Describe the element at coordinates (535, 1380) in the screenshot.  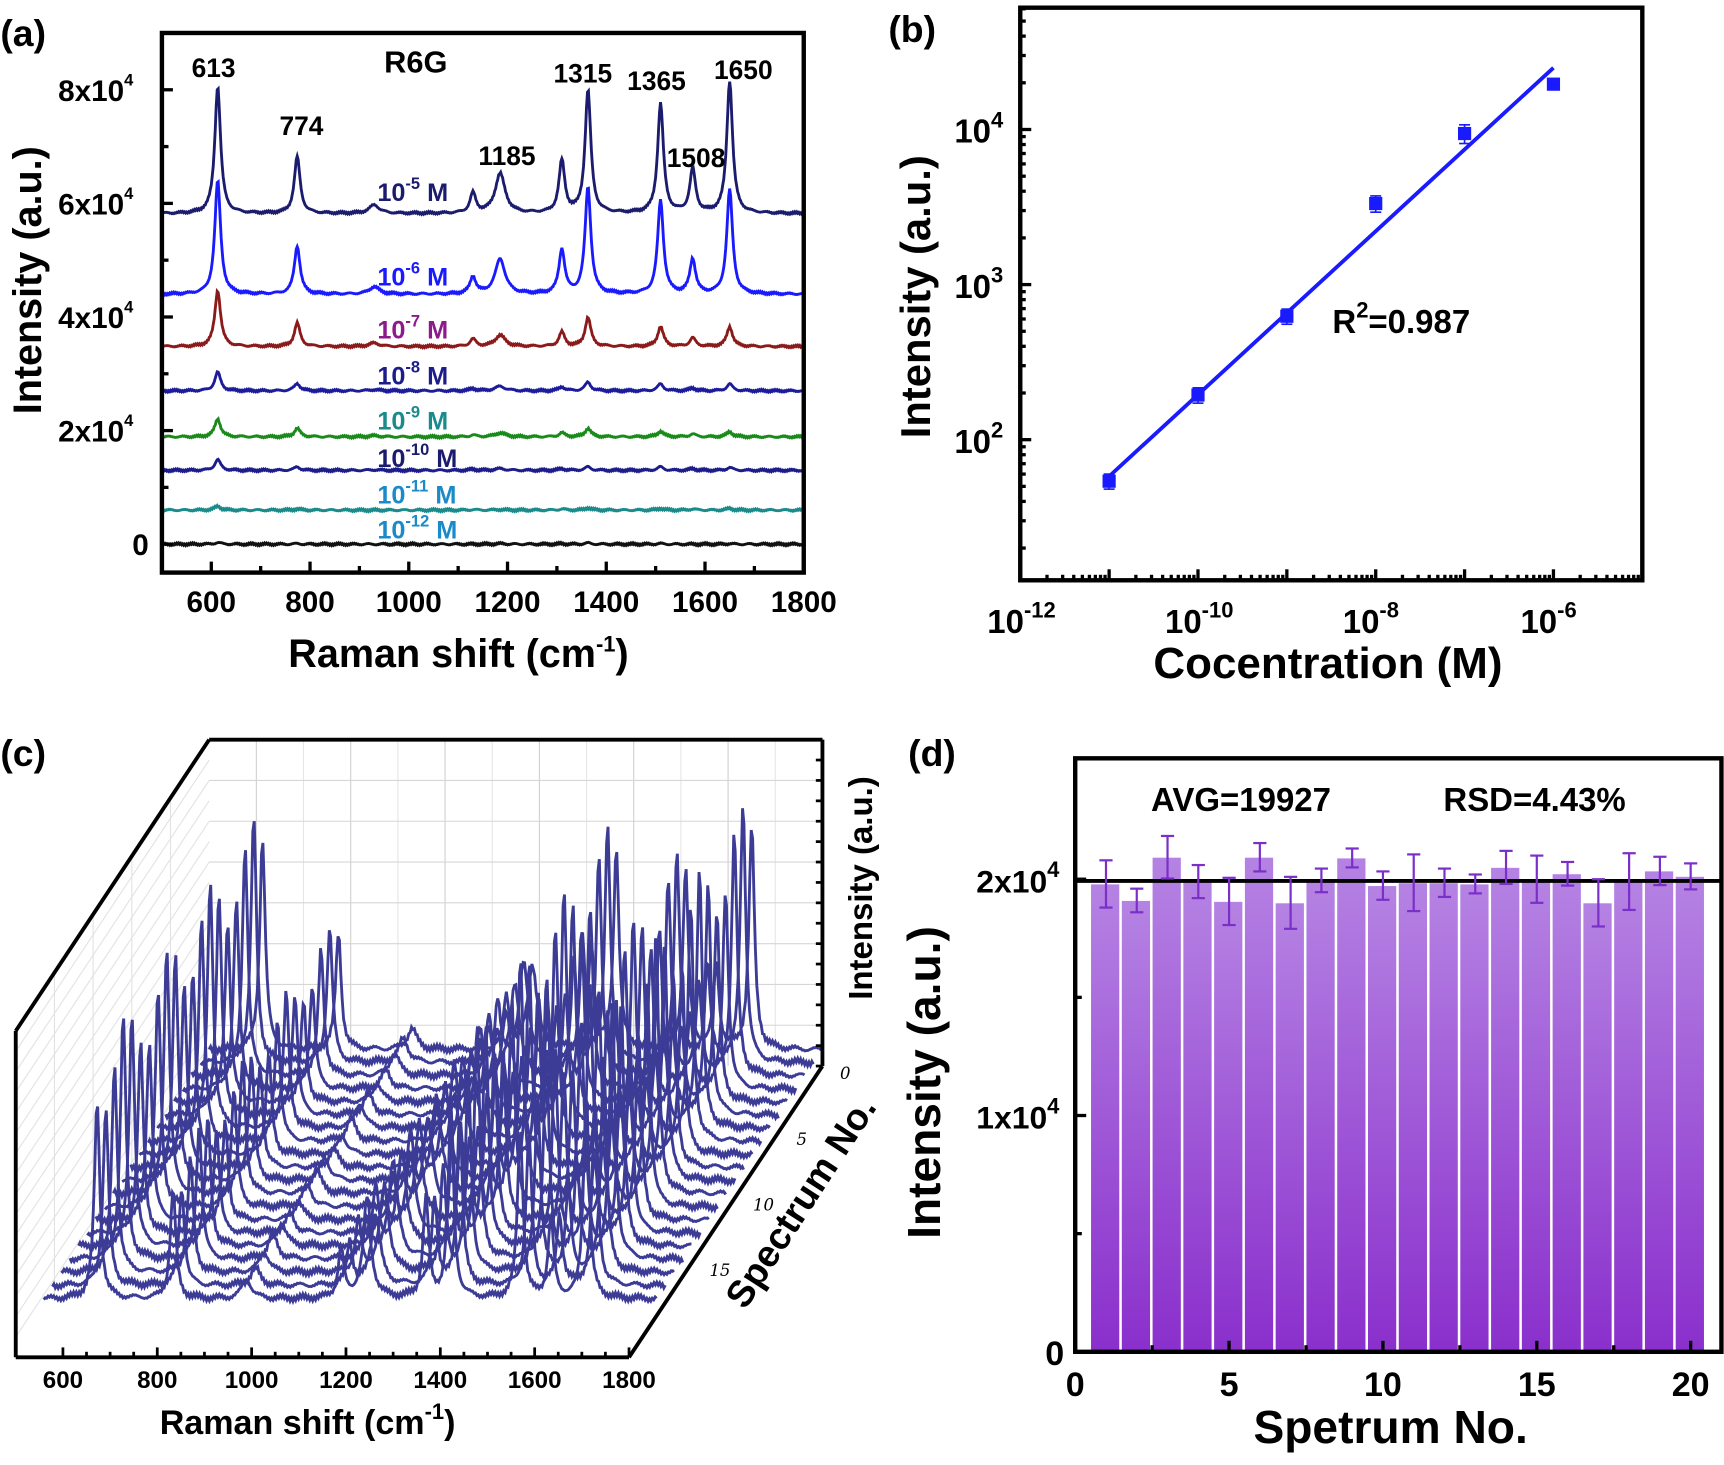
I see `x-tick-label: 1600` at that location.